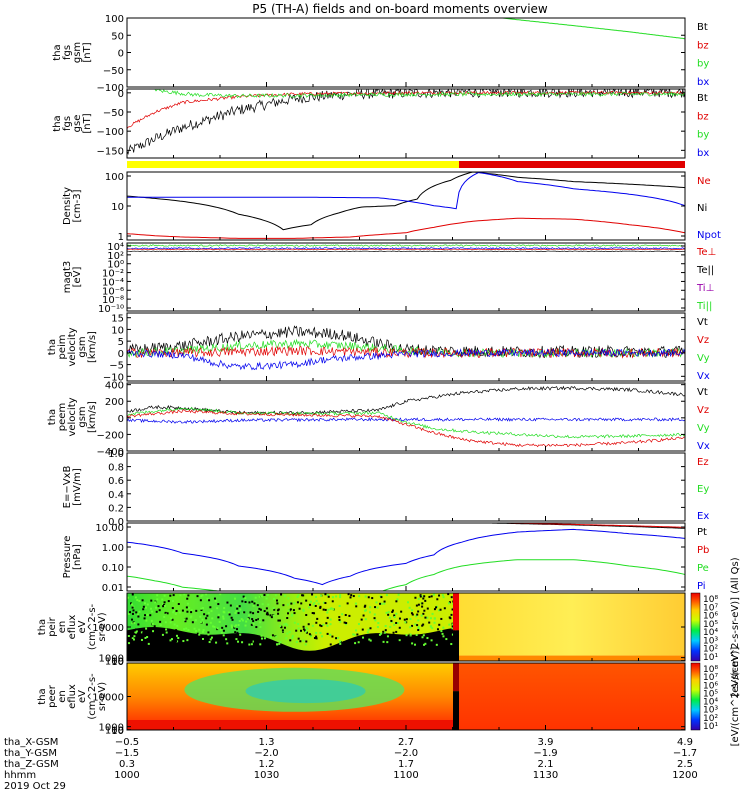 This screenshot has width=750, height=804. I want to click on x-axis-tick-label: 1030, so click(266, 775).